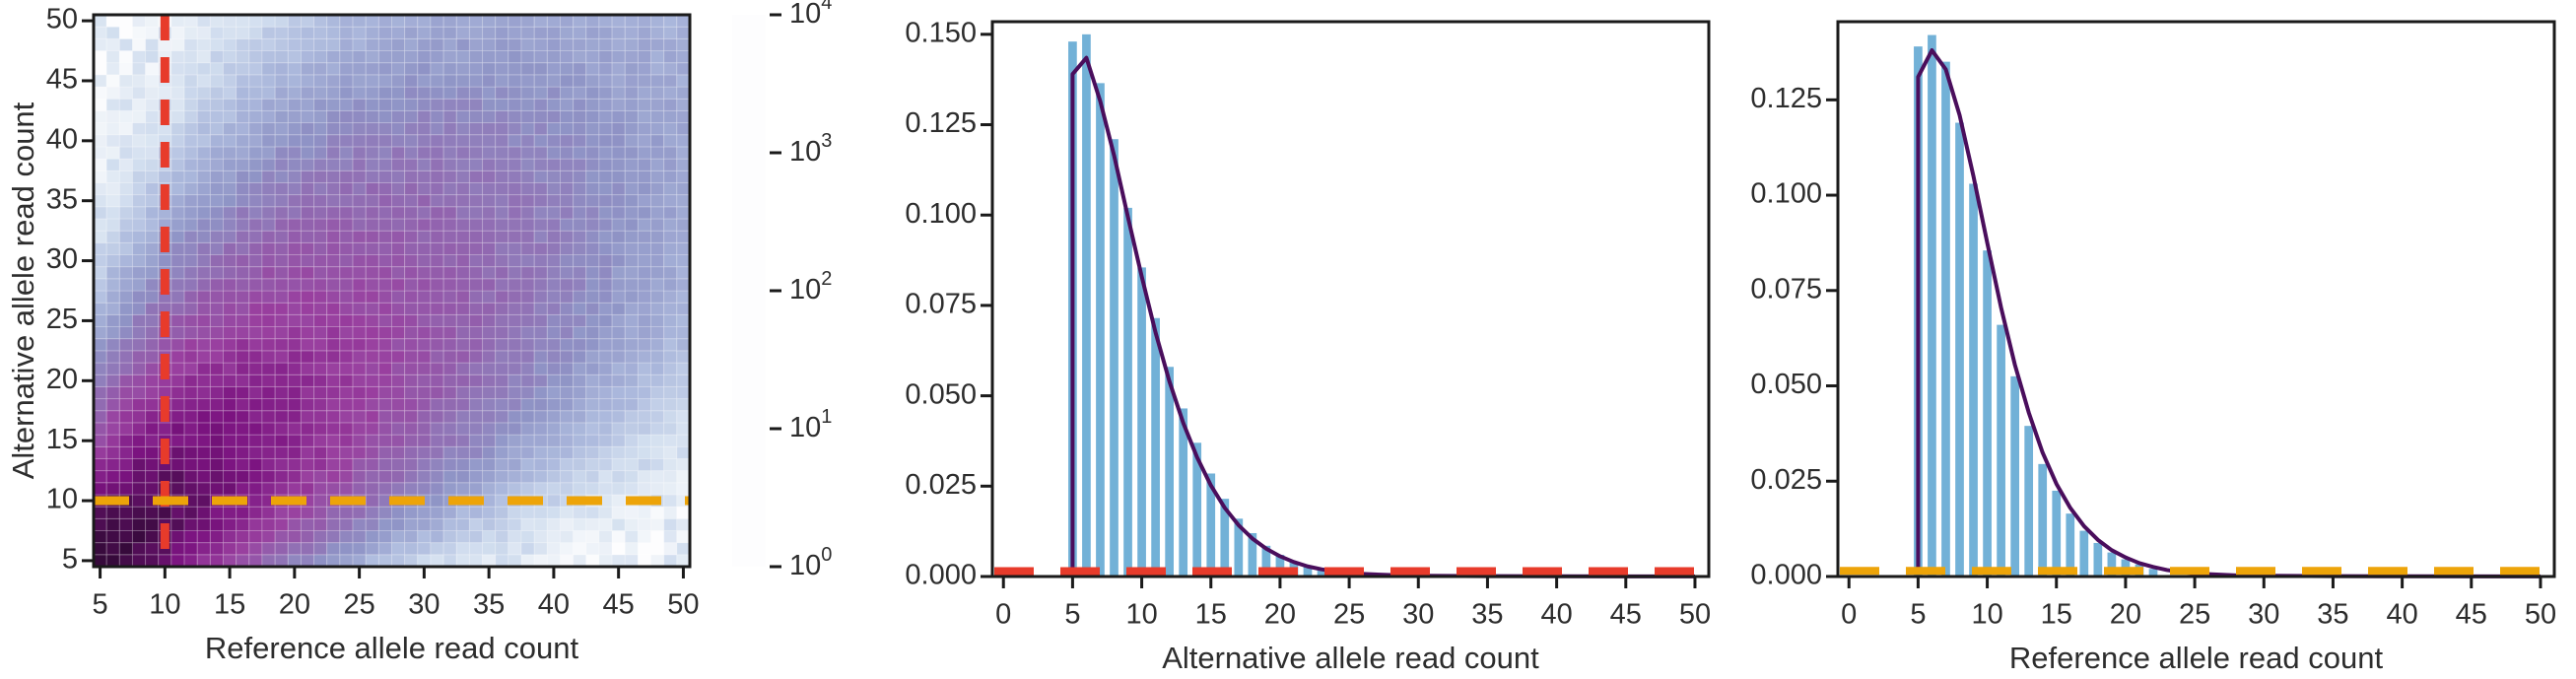 This screenshot has width=2576, height=679. Describe the element at coordinates (941, 394) in the screenshot. I see `y-tick-label: 0.050` at that location.